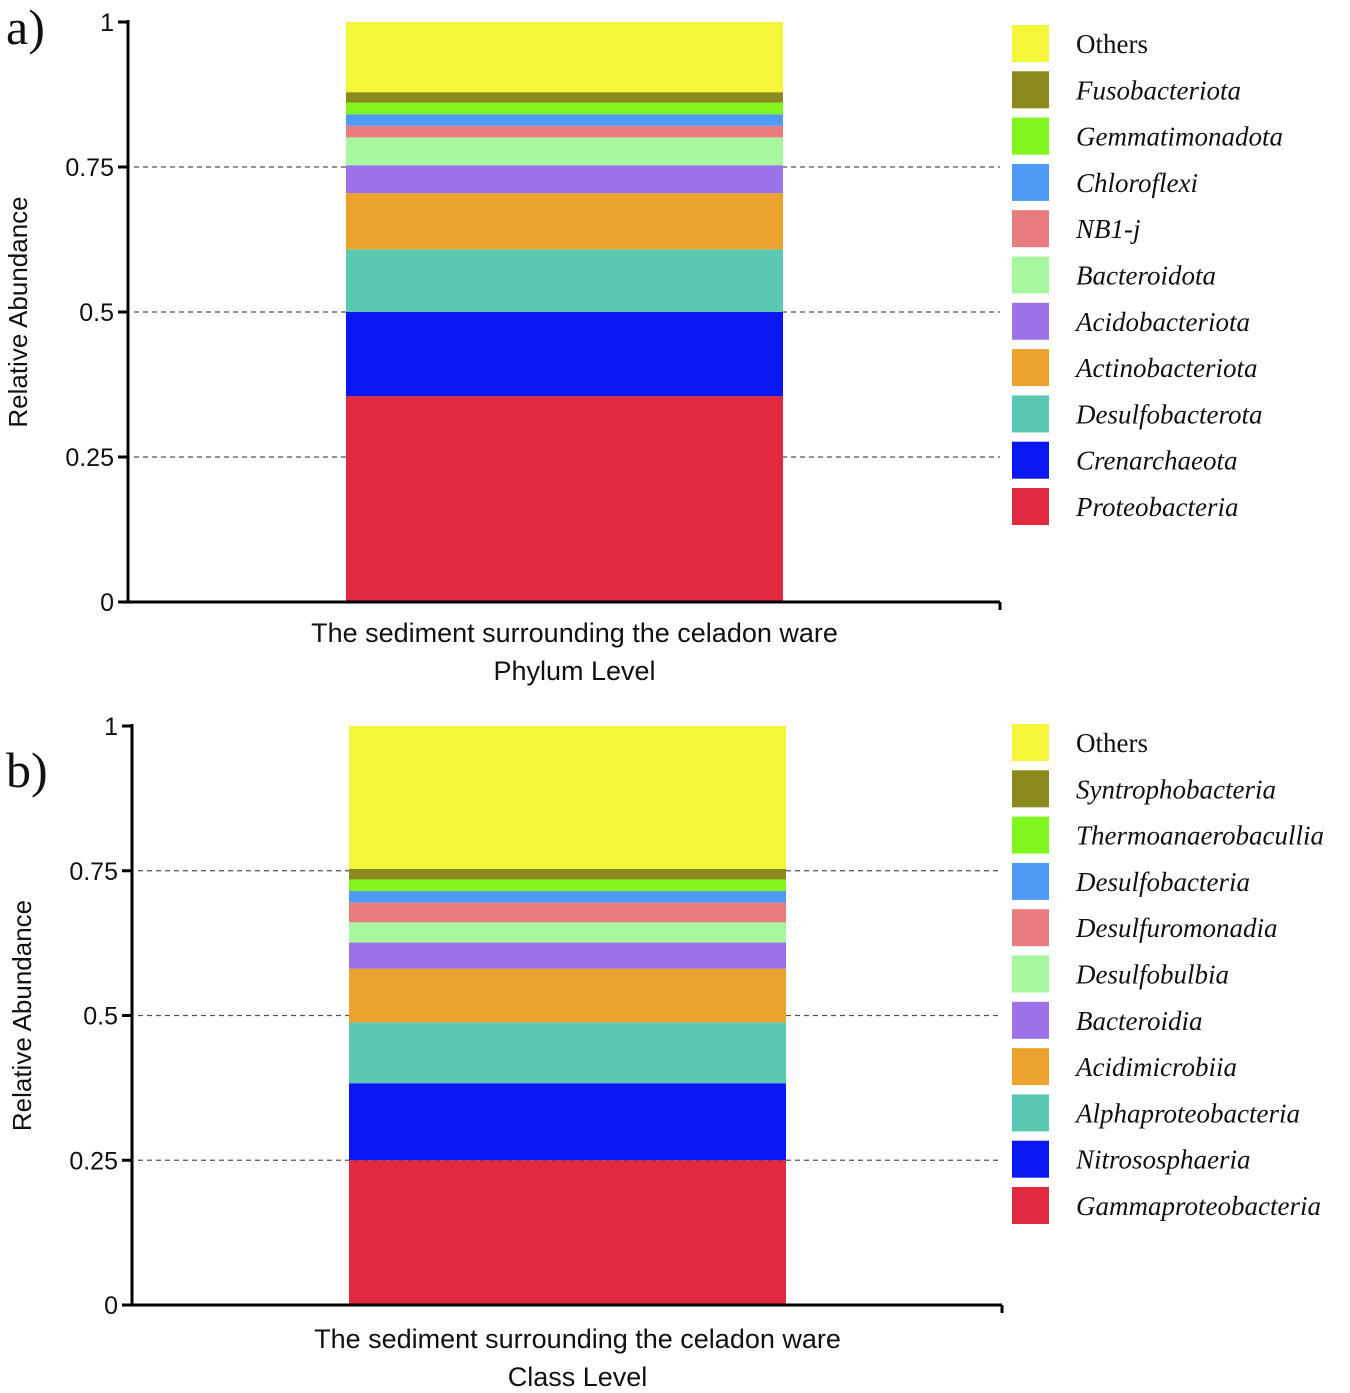  What do you see at coordinates (1030, 182) in the screenshot?
I see `legend-swatch-chloroflexi` at bounding box center [1030, 182].